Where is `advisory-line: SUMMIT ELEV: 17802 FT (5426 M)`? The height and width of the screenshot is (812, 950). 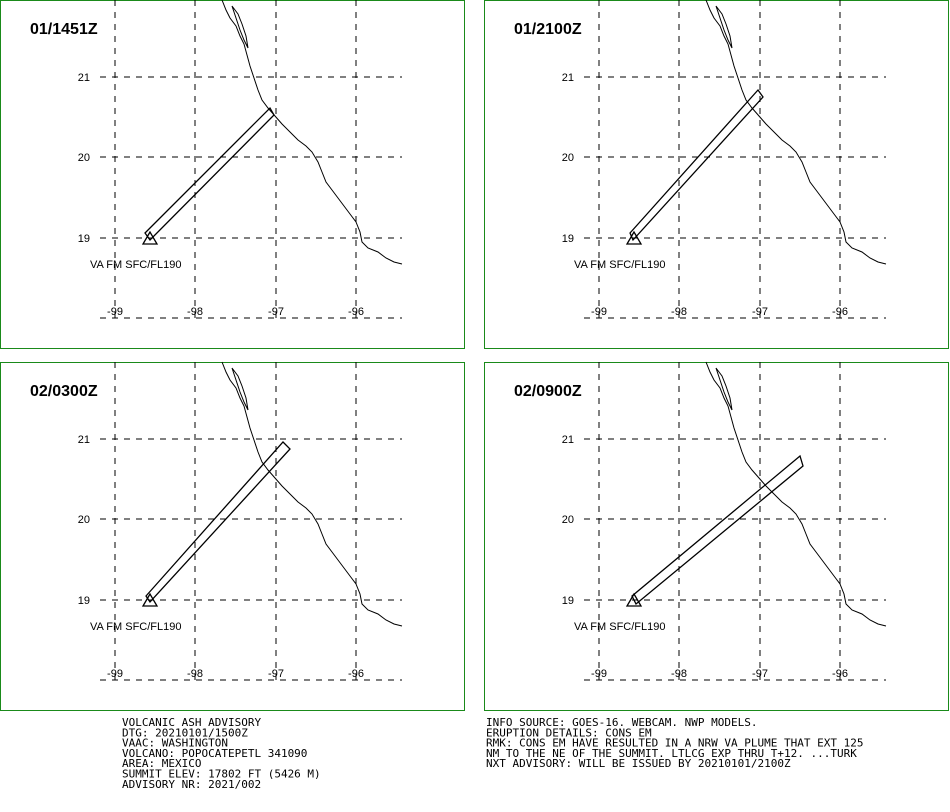 advisory-line: SUMMIT ELEV: 17802 FT (5426 M) is located at coordinates (221, 774).